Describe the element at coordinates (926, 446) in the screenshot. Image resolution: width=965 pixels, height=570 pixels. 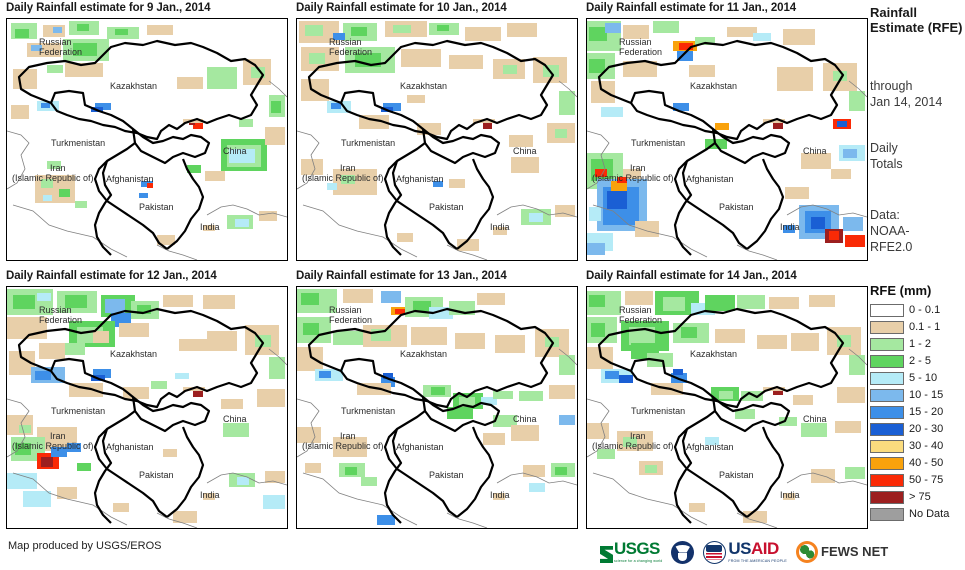
I see `legend-label: 30 - 40` at that location.